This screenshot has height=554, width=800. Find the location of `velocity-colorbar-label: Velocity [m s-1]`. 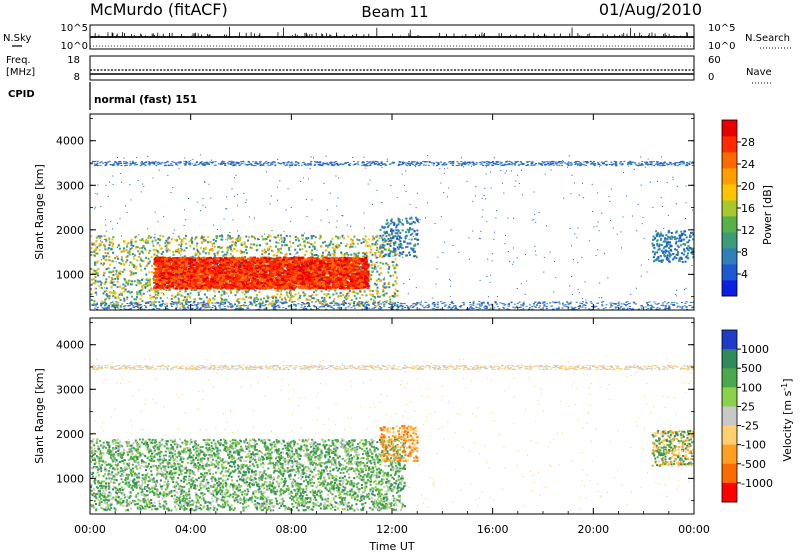

velocity-colorbar-label: Velocity [m s-1] is located at coordinates (787, 419).